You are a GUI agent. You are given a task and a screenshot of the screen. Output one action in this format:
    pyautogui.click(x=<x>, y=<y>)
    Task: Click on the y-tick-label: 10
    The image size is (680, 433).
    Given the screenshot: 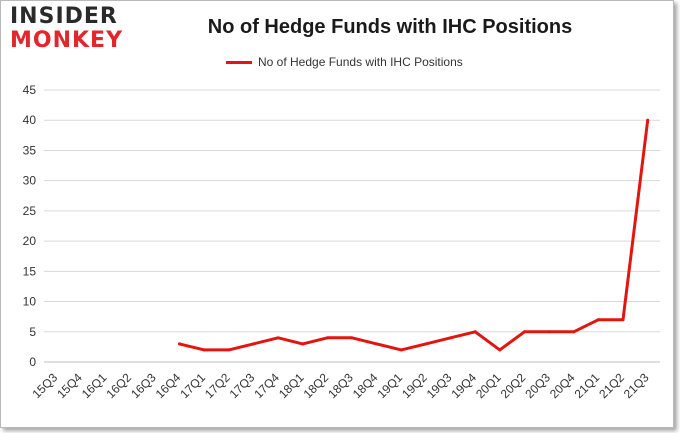 What is the action you would take?
    pyautogui.click(x=30, y=302)
    